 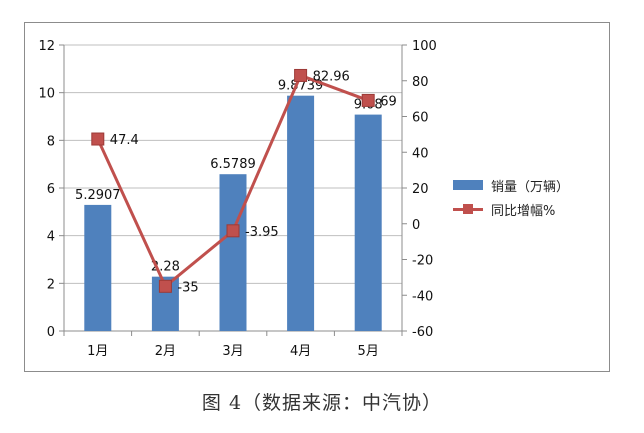 What do you see at coordinates (51, 189) in the screenshot?
I see `y-left-tick-label: 6` at bounding box center [51, 189].